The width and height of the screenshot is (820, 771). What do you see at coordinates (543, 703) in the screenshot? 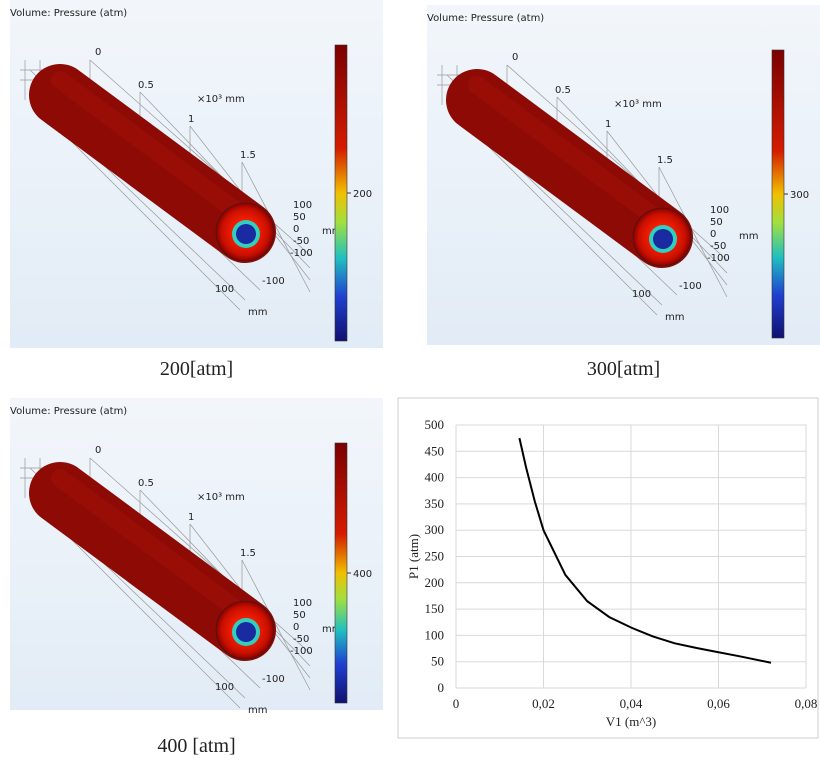
I see `x-tick-label: 0,02` at bounding box center [543, 703].